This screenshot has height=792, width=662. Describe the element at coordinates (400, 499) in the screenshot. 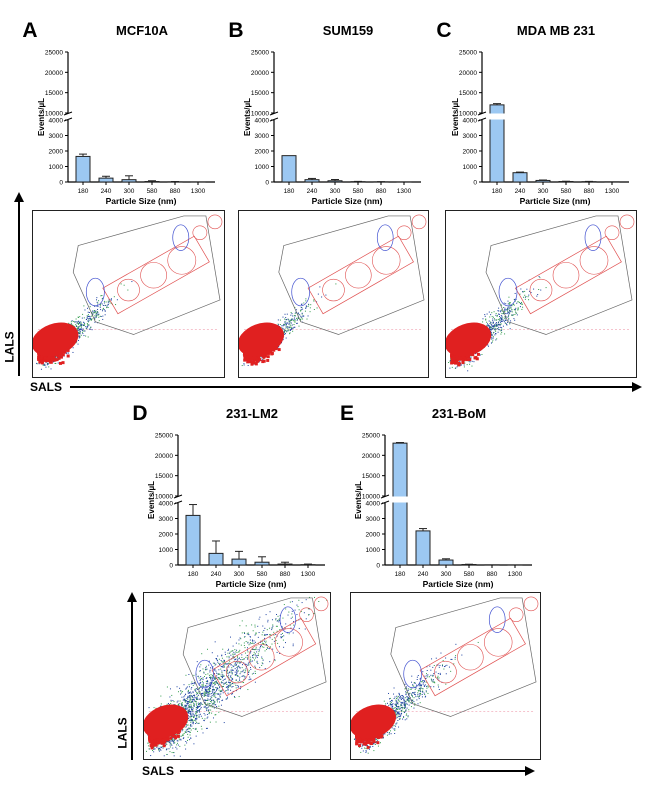

I see `bar-break-gap` at that location.